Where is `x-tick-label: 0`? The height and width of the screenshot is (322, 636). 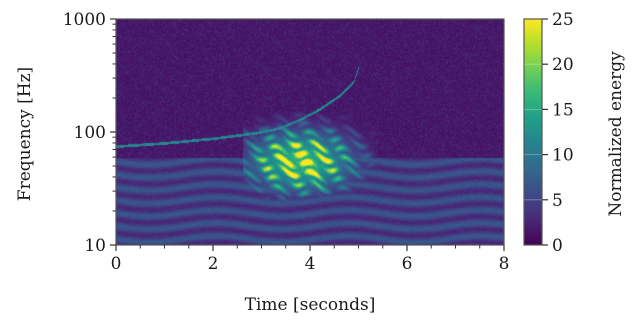 x-tick-label: 0 is located at coordinates (116, 264).